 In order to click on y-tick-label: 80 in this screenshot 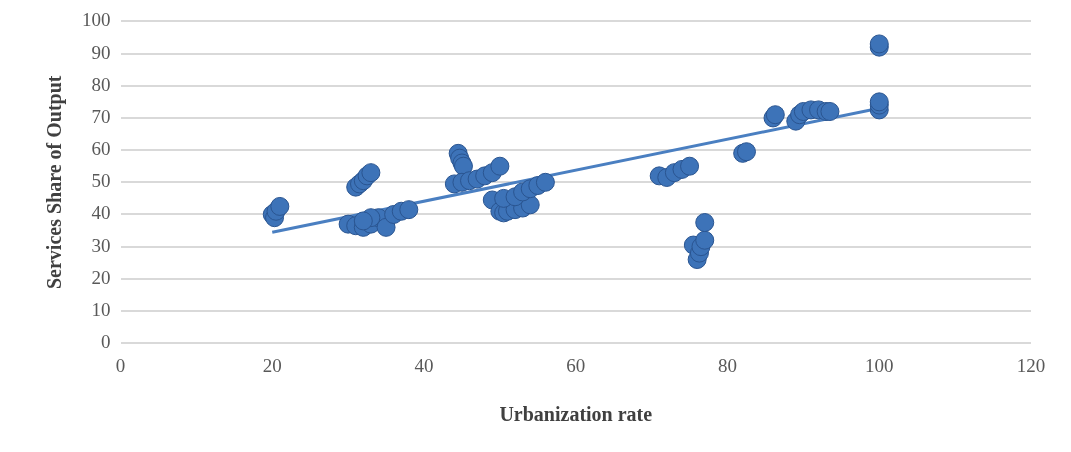, I will do `click(101, 84)`.